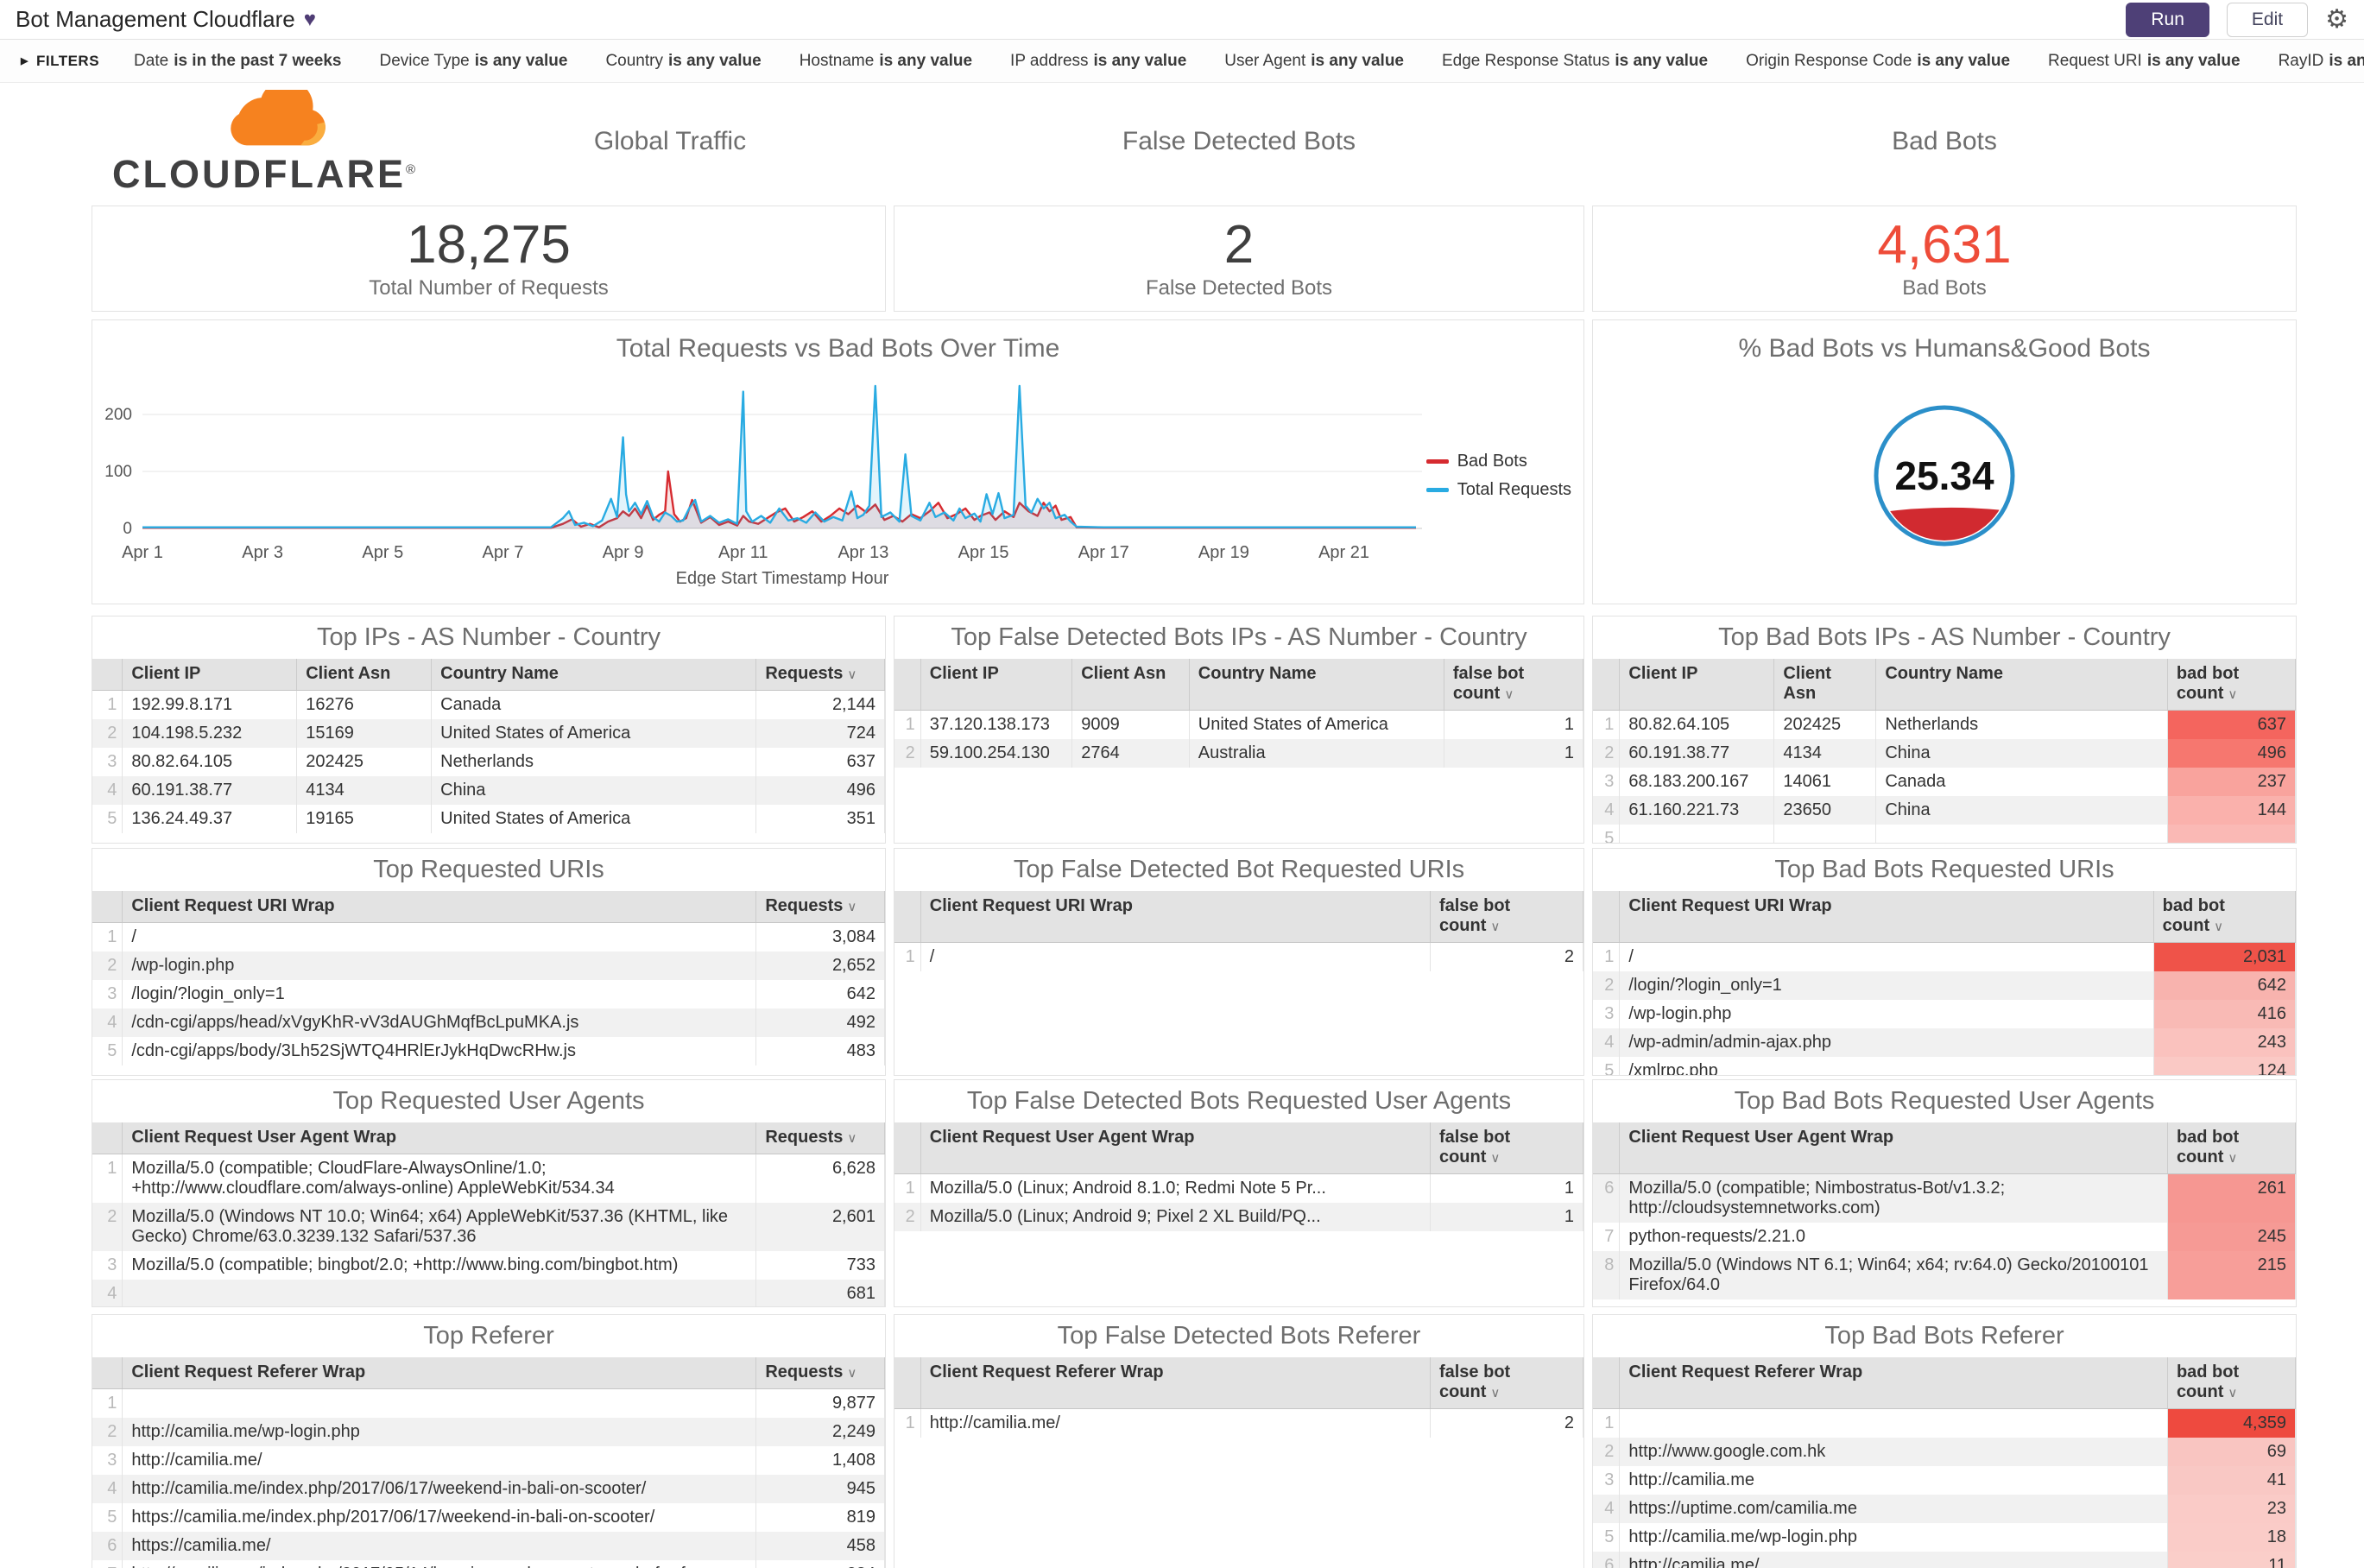 Image resolution: width=2364 pixels, height=1568 pixels. Describe the element at coordinates (820, 1546) in the screenshot. I see `cell-count: 458` at that location.